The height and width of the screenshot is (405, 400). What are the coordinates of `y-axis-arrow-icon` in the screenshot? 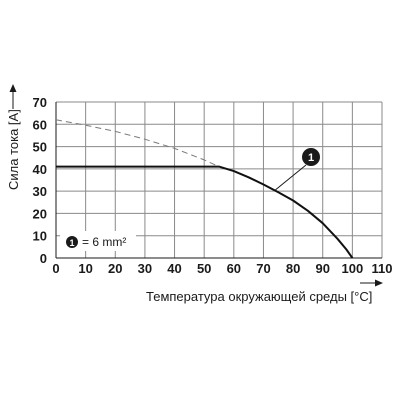 It's located at (13, 88).